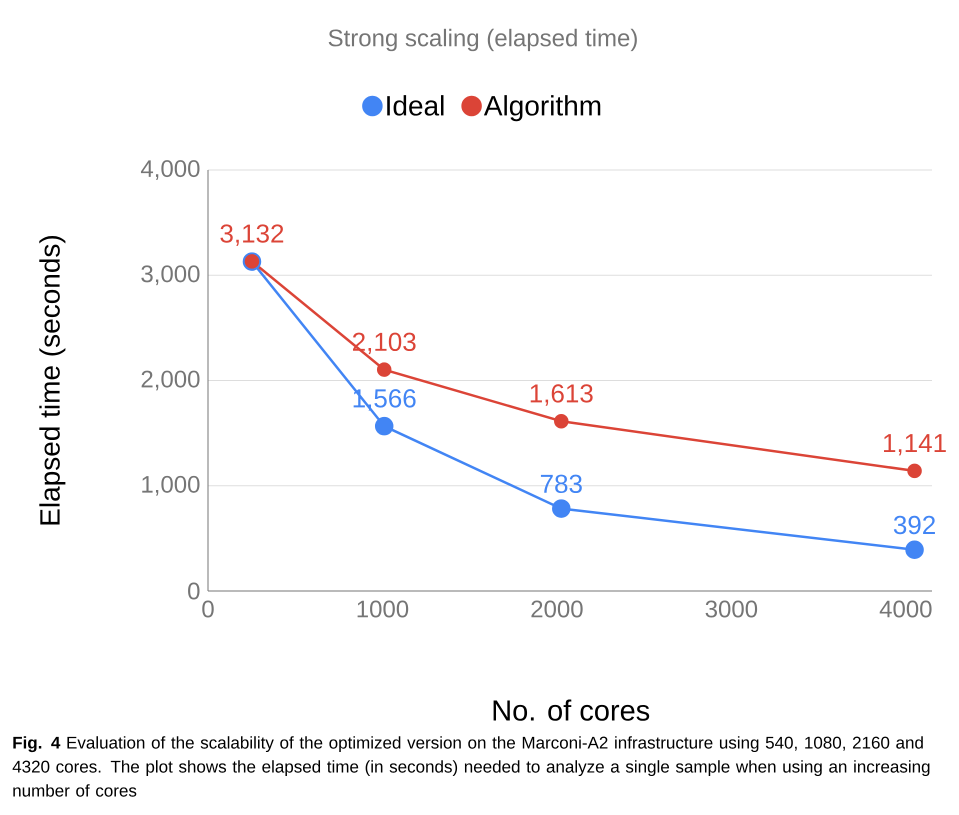  I want to click on data-label: 1,613, so click(561, 395).